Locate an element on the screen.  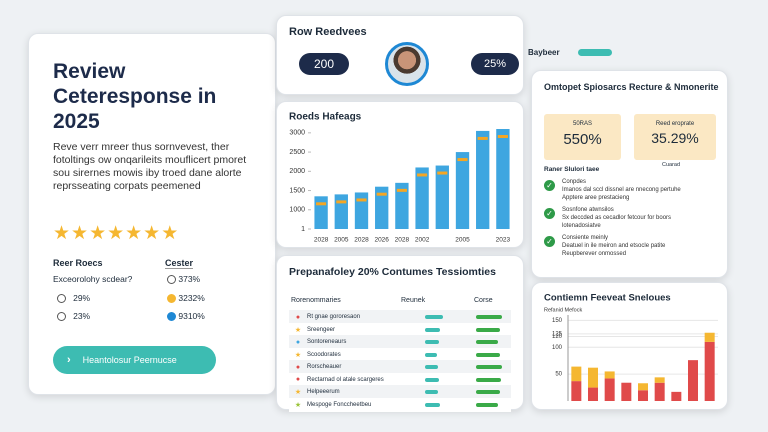
y-tick-label: 100 is located at coordinates (557, 348).